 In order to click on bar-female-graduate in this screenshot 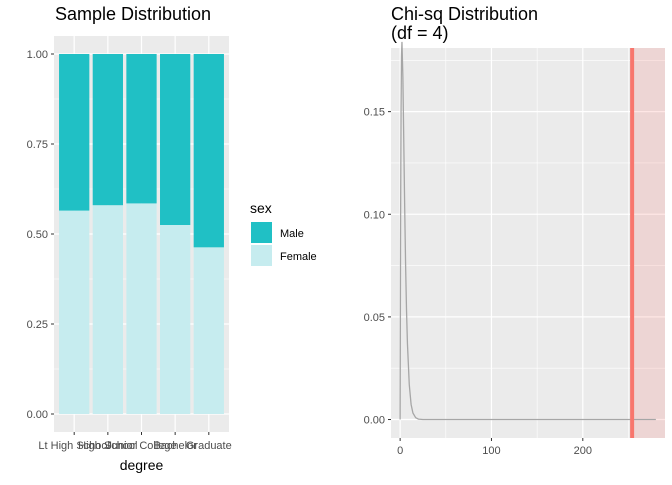, I will do `click(208, 330)`.